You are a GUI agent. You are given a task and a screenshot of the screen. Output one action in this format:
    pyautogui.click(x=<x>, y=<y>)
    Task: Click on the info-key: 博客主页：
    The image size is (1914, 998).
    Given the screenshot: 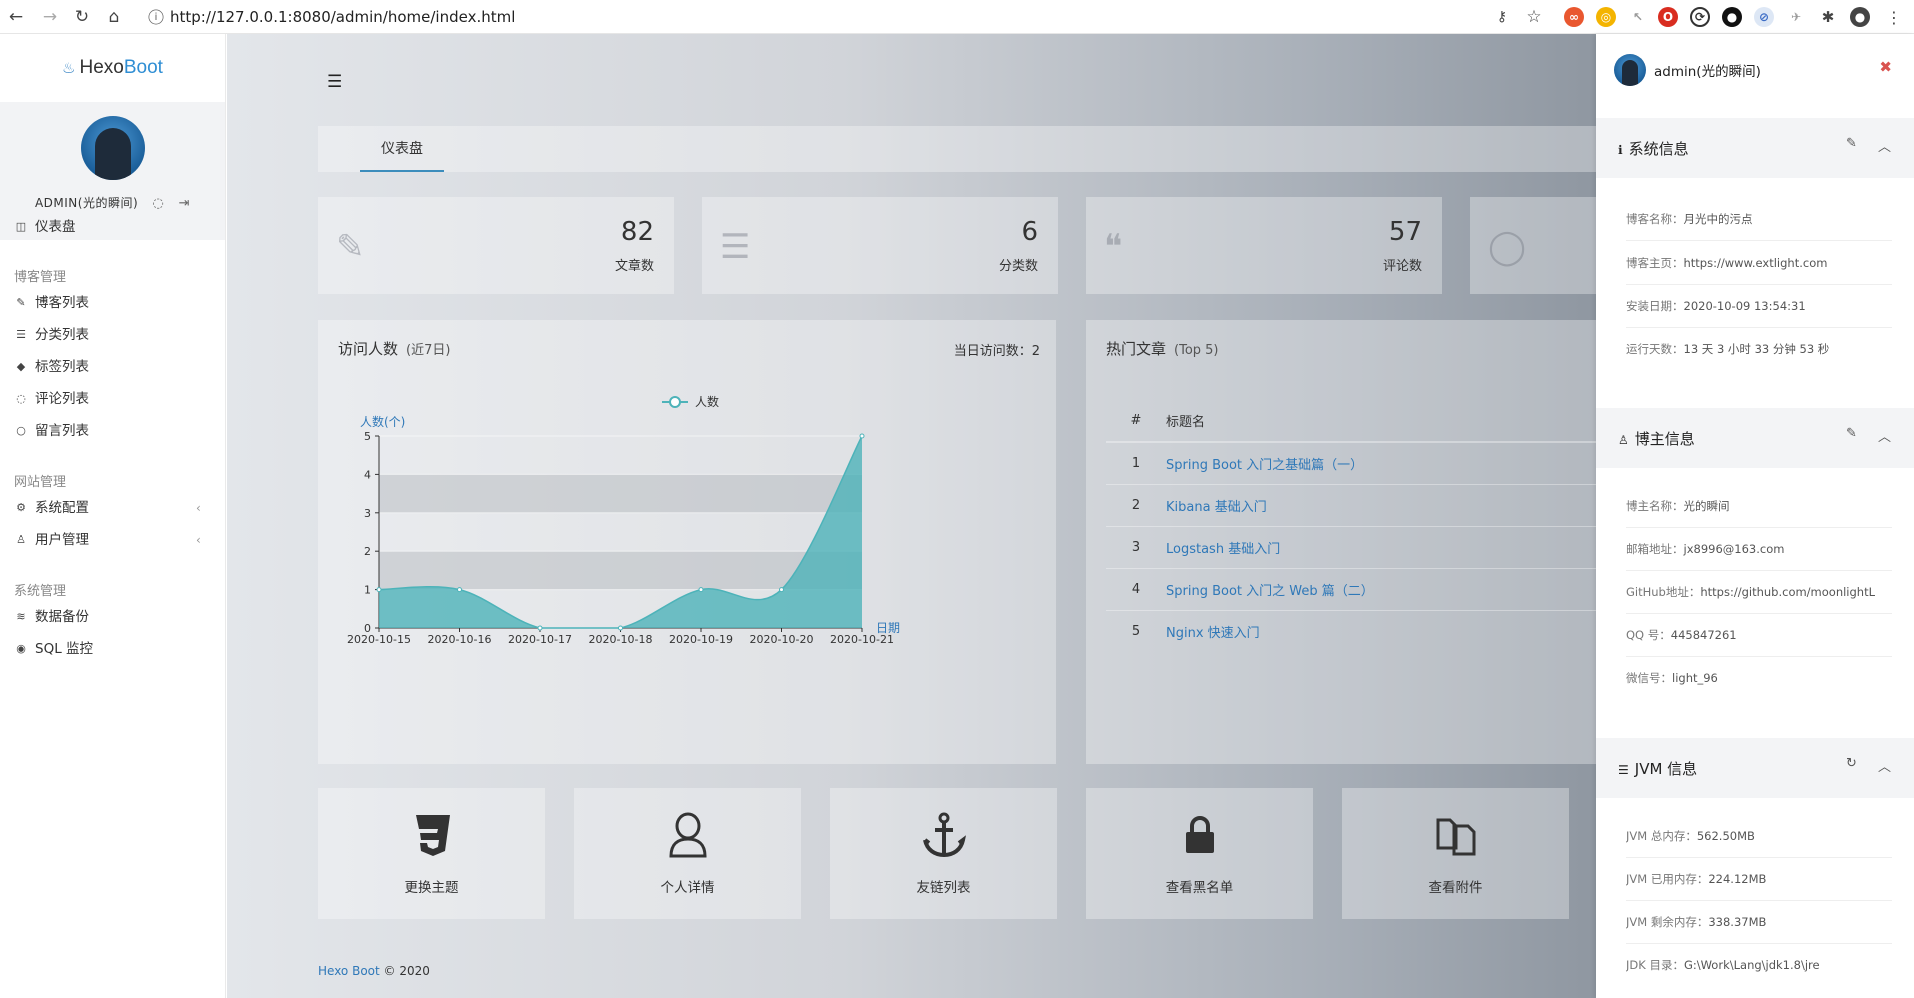 What is the action you would take?
    pyautogui.click(x=1655, y=263)
    